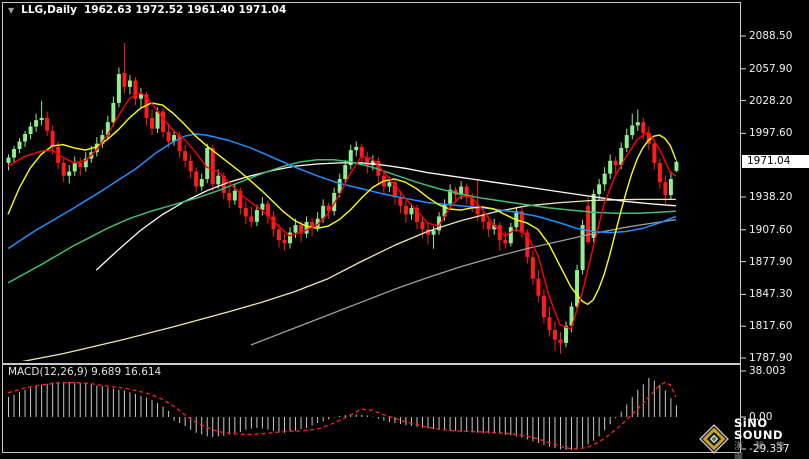 Image resolution: width=809 pixels, height=459 pixels. Describe the element at coordinates (48, 372) in the screenshot. I see `macd-name: MACD(12,26,9)` at that location.